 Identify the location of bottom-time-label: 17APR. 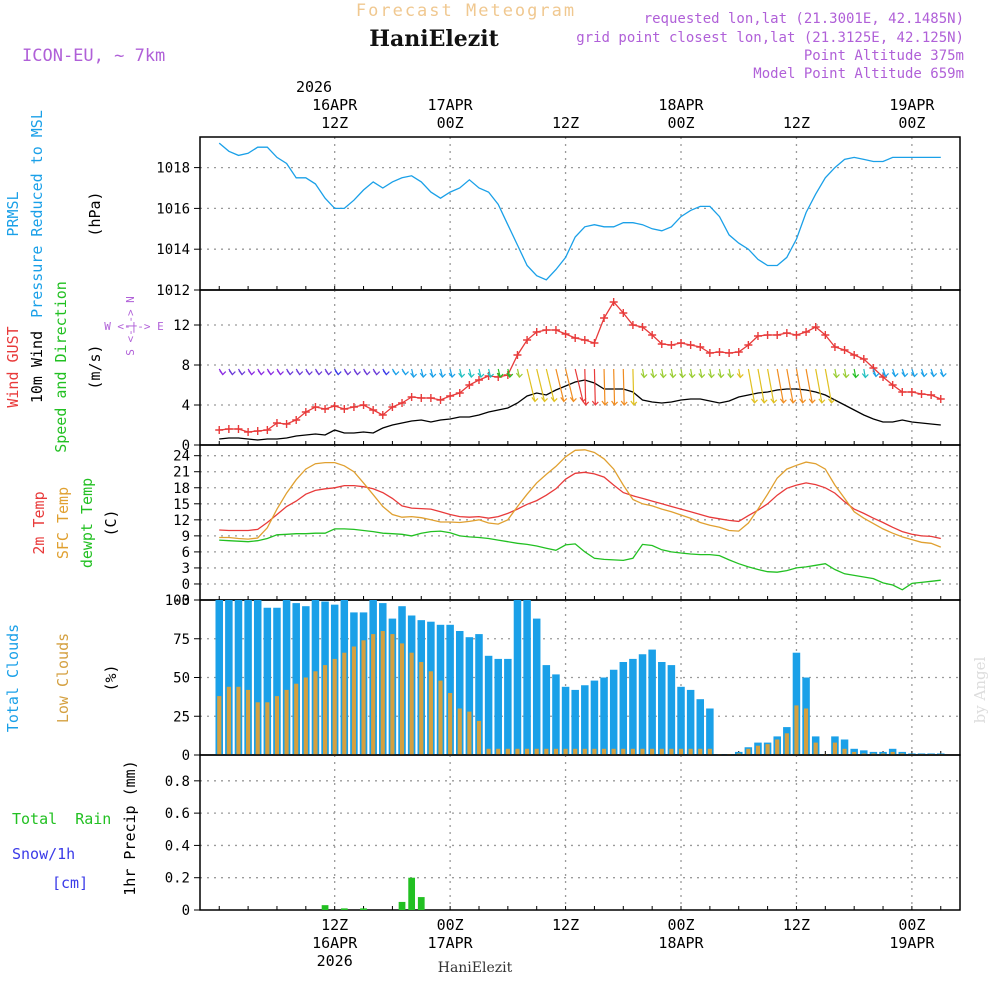
(451, 943).